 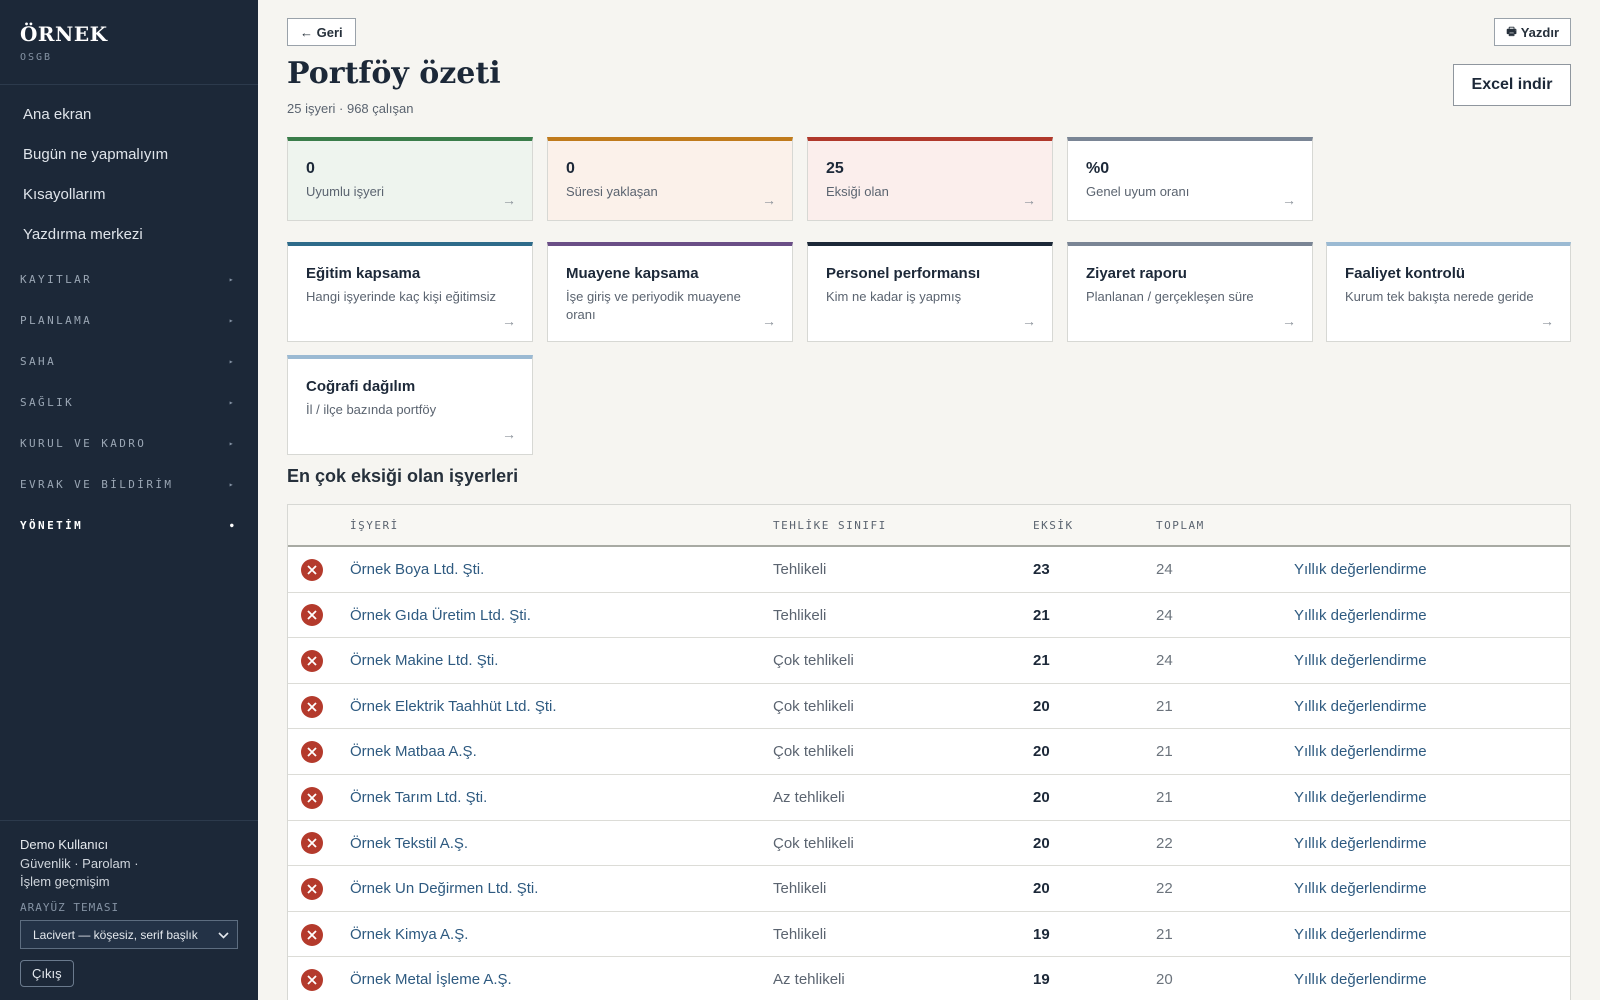 What do you see at coordinates (361, 386) in the screenshot?
I see `report-card-title: Coğrafi dağılım` at bounding box center [361, 386].